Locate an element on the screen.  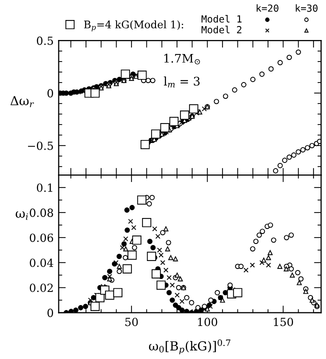
y-tick-label: −0.5 is located at coordinates (40, 146).